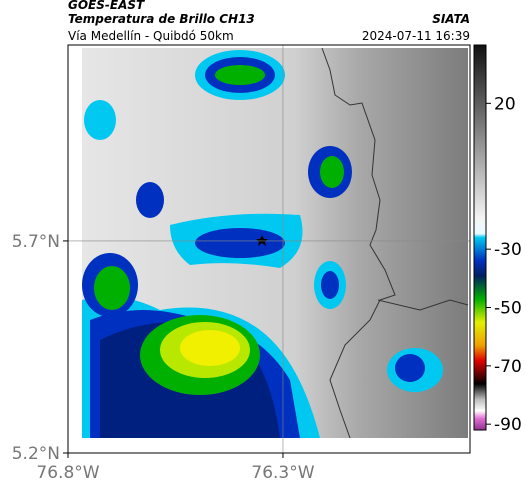  What do you see at coordinates (505, 104) in the screenshot?
I see `colorbar-tick-label: 20` at bounding box center [505, 104].